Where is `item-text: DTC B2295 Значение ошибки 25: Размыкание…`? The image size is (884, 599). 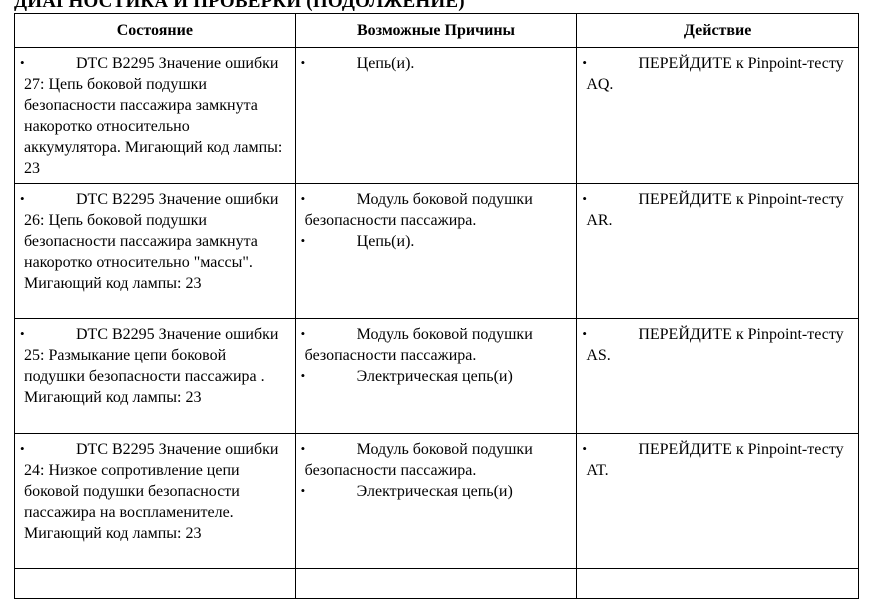
item-text: DTC B2295 Значение ошибки 25: Размыкание… is located at coordinates (151, 366).